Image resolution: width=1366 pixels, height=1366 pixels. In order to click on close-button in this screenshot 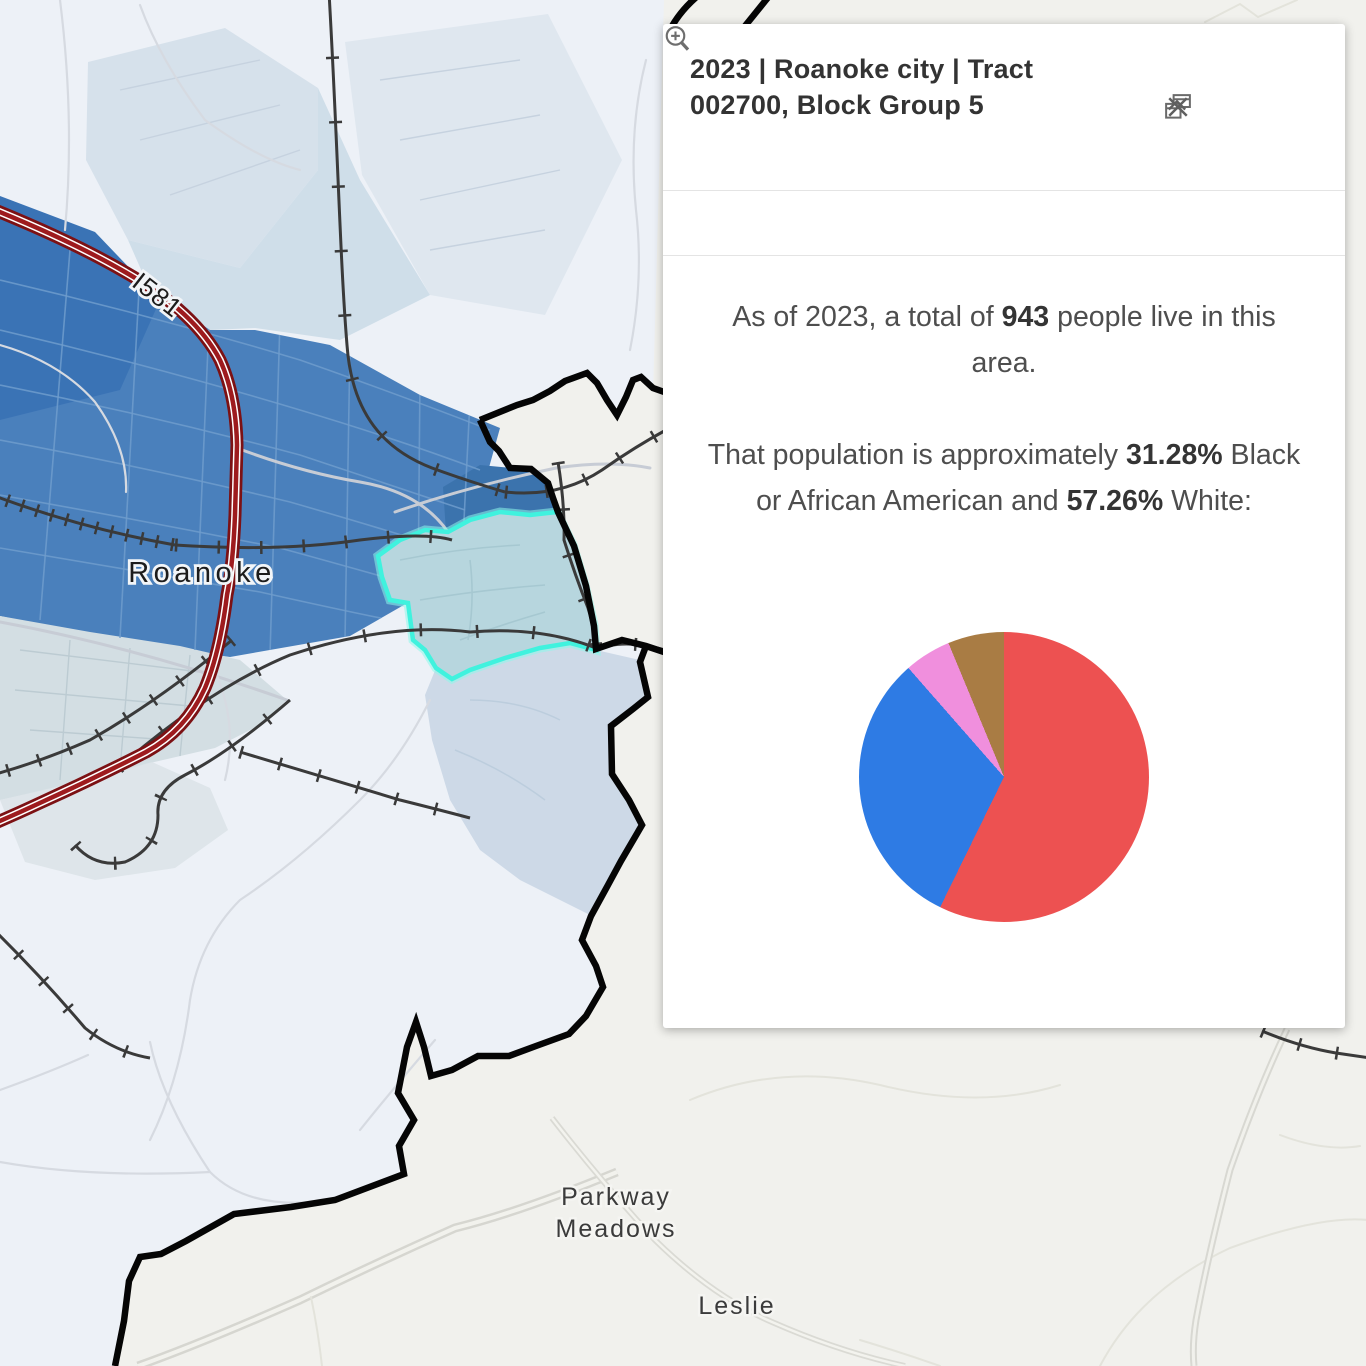, I will do `click(1239, 104)`.